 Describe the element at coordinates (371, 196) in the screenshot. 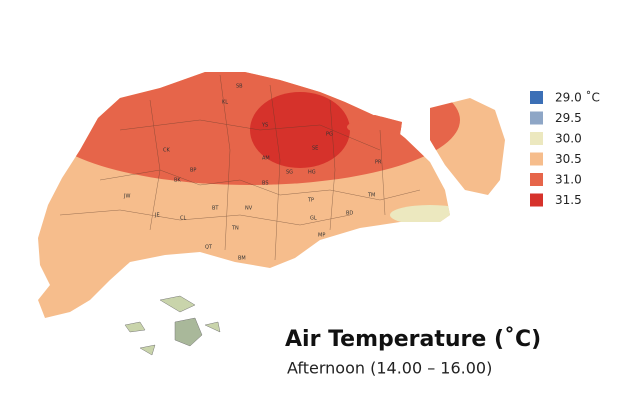

I see `district-label: TM` at that location.